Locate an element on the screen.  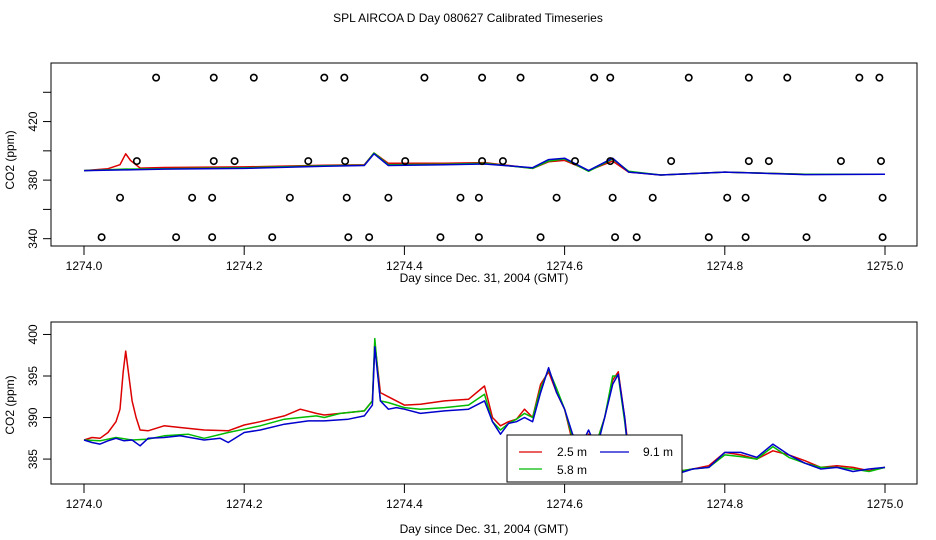
top-x-tick-label: 1274.8 is located at coordinates (724, 266).